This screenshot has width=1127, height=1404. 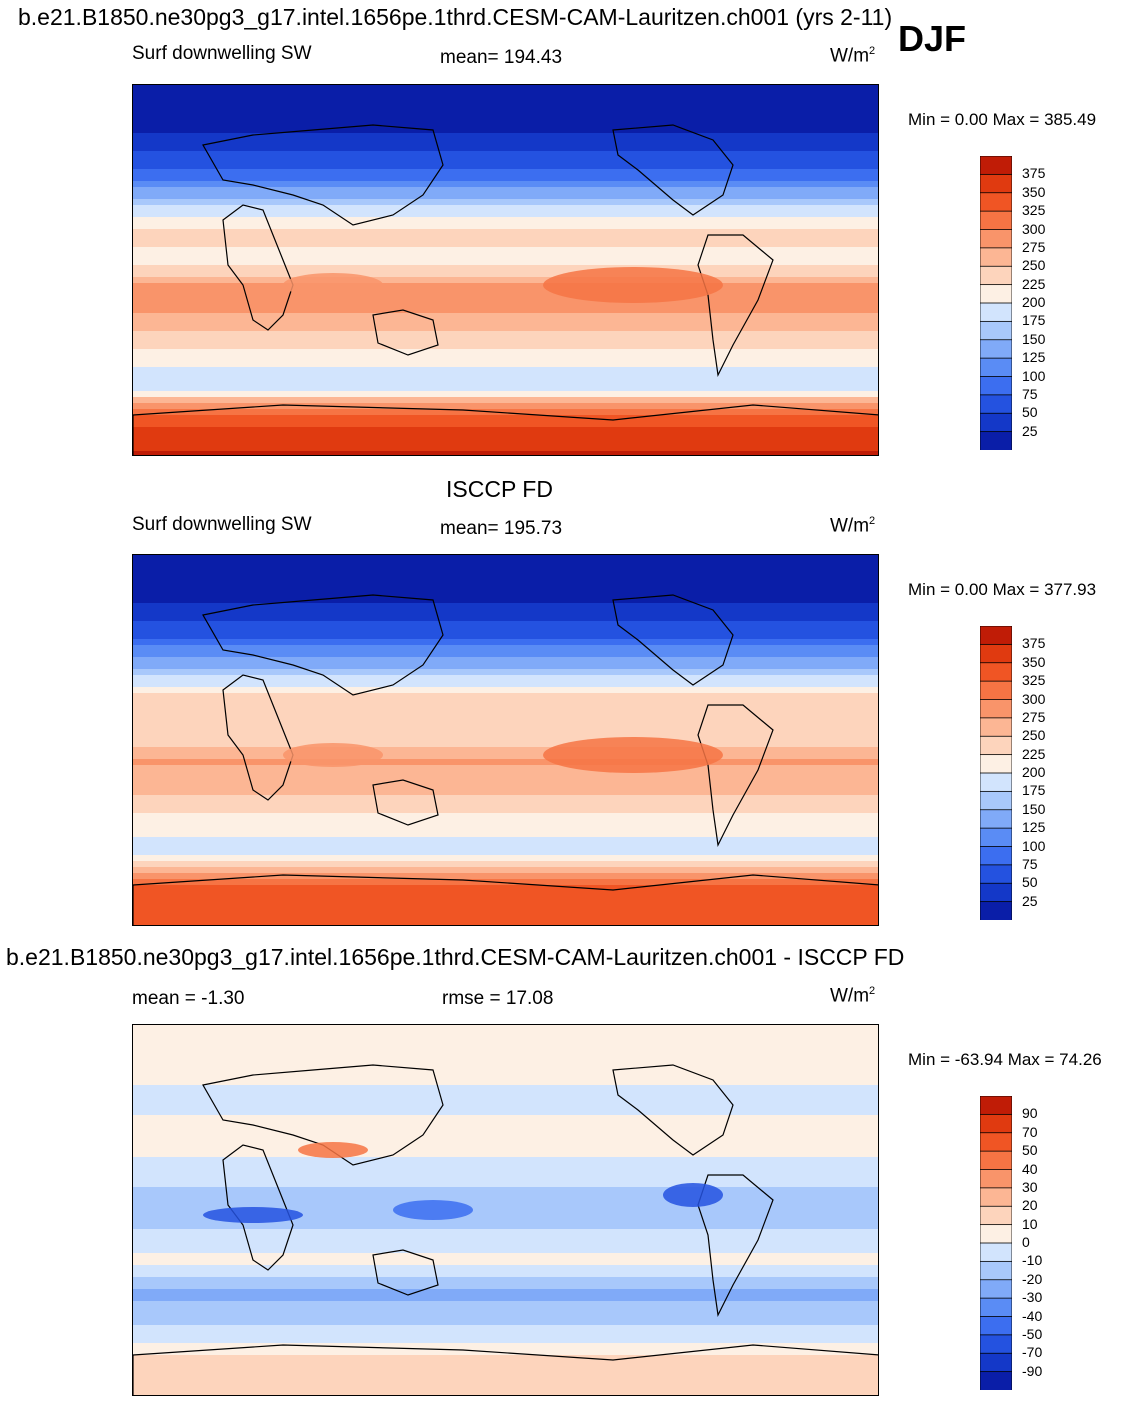 I want to click on panel2-heading: ISCCP FD, so click(x=499, y=489).